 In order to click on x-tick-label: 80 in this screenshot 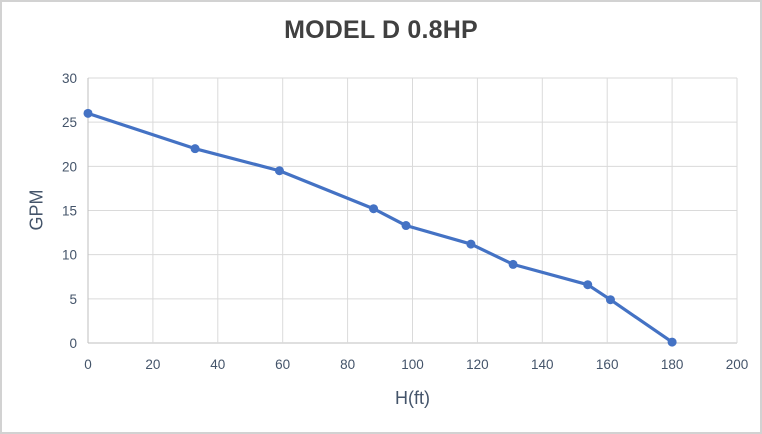, I will do `click(347, 364)`.